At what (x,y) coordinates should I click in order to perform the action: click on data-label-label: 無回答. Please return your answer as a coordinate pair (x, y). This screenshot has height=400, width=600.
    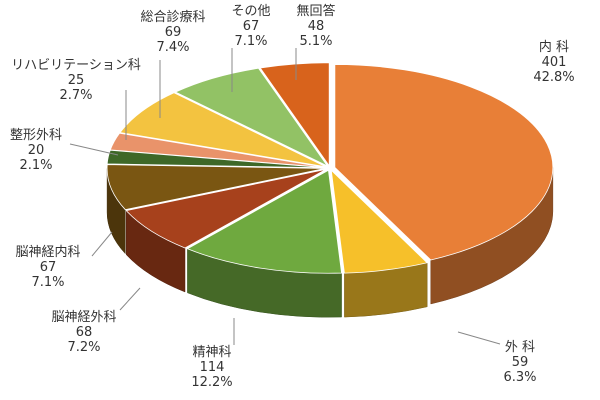
    Looking at the image, I should click on (316, 11).